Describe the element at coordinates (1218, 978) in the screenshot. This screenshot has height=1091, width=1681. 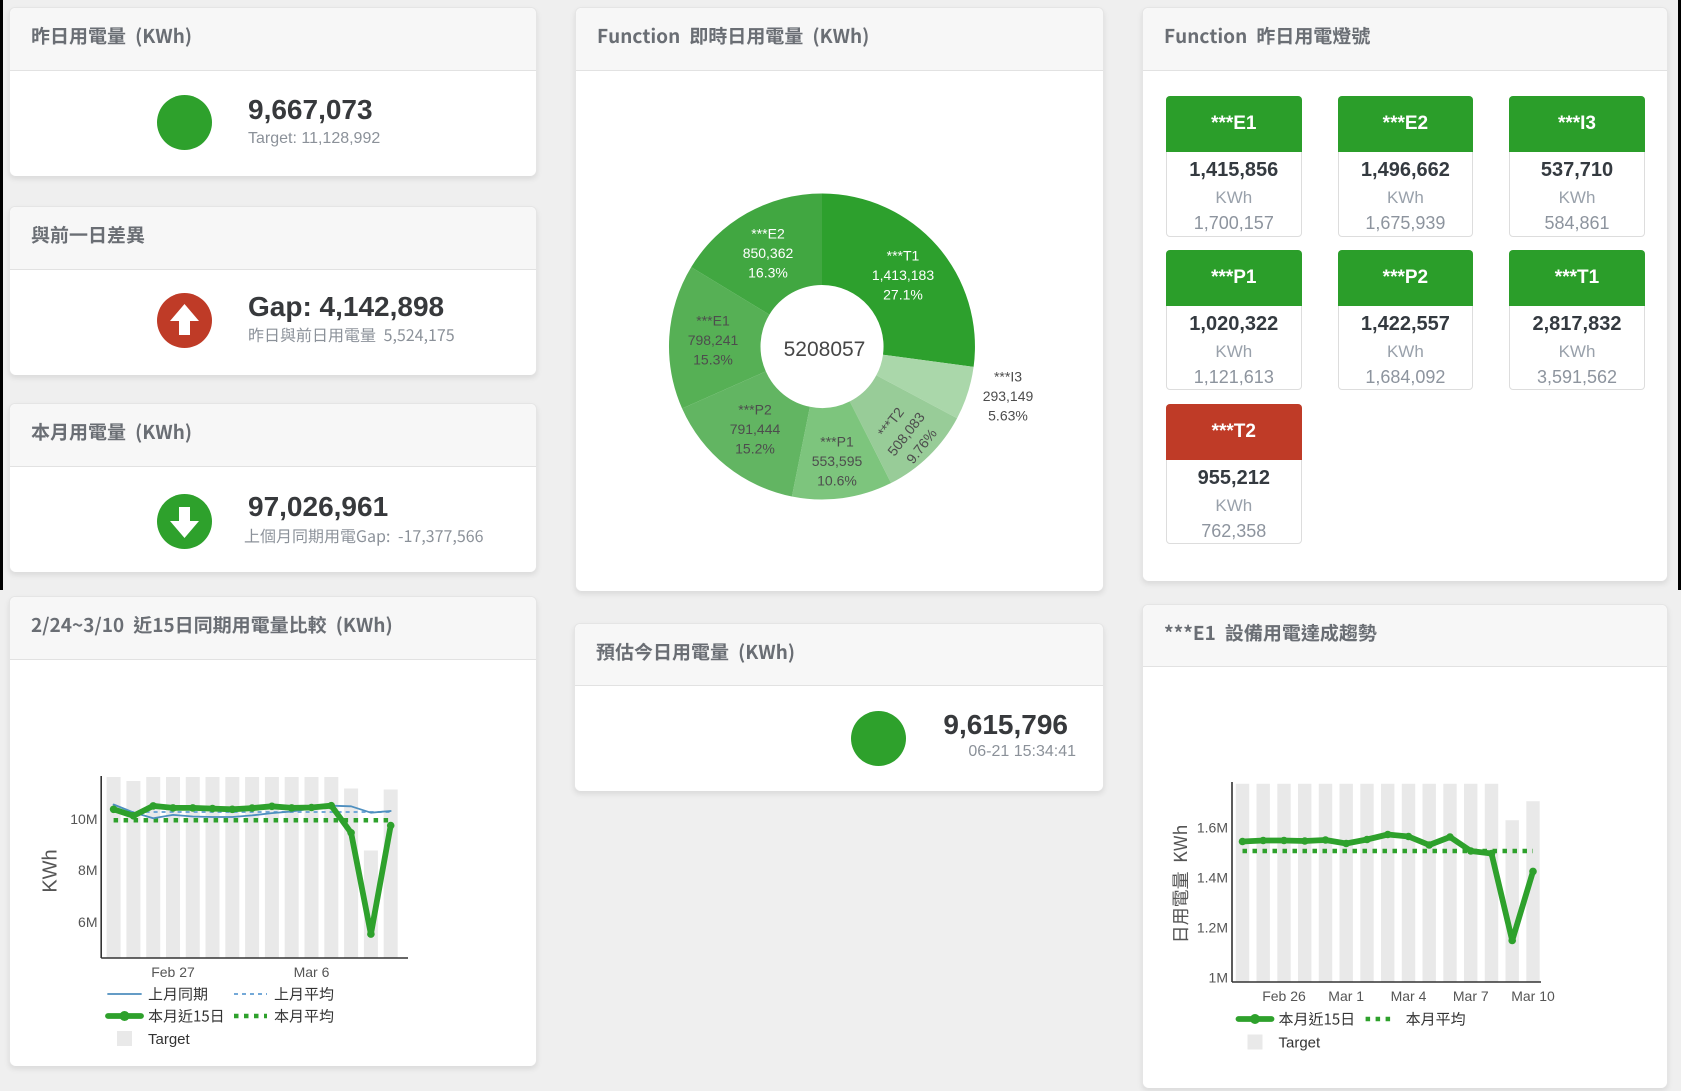
I see `svg-text: 1M` at that location.